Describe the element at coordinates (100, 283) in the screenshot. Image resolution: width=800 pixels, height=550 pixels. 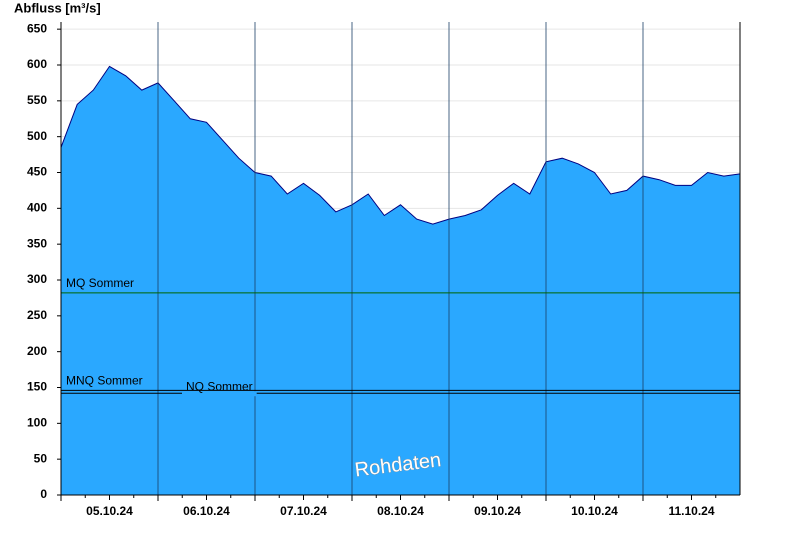
I see `reference-label: MQ Sommer` at that location.